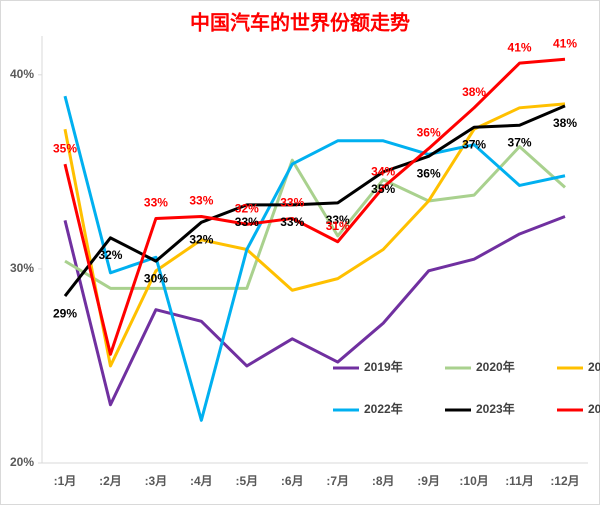  Describe the element at coordinates (594, 366) in the screenshot. I see `legend-label: 2021年` at that location.